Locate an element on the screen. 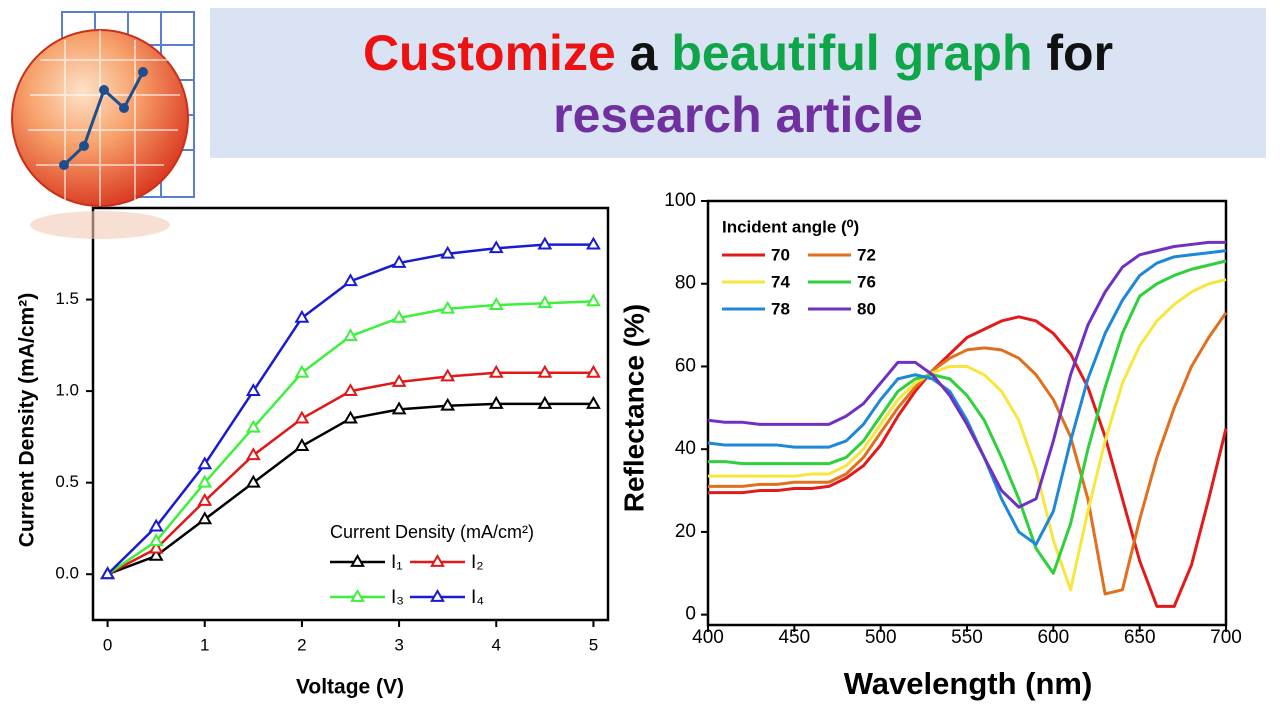 The image size is (1280, 720). legend-label: 76 is located at coordinates (866, 281).